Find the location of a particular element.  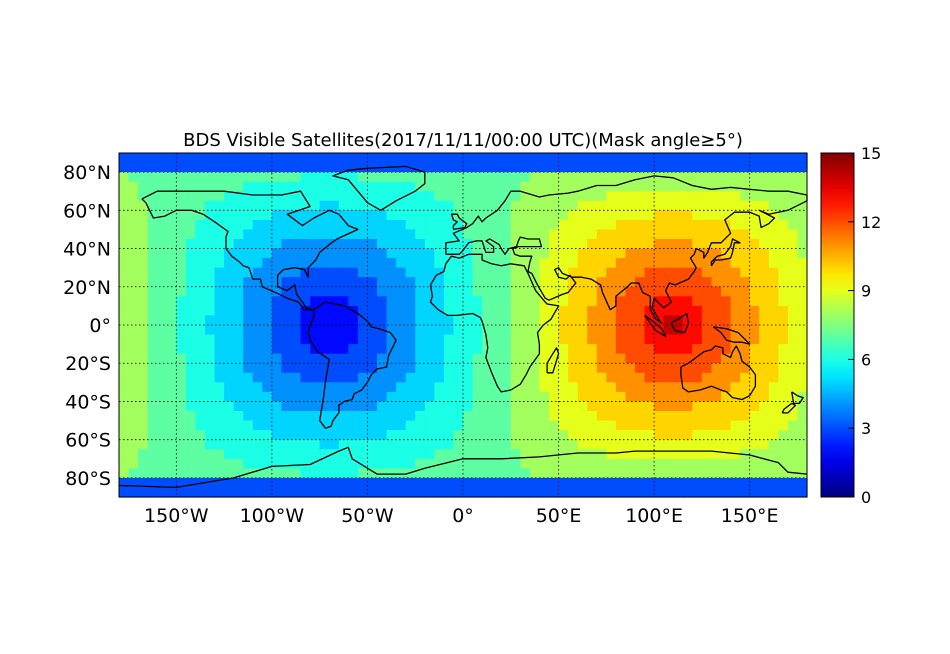

colorbar-scale is located at coordinates (837, 325).